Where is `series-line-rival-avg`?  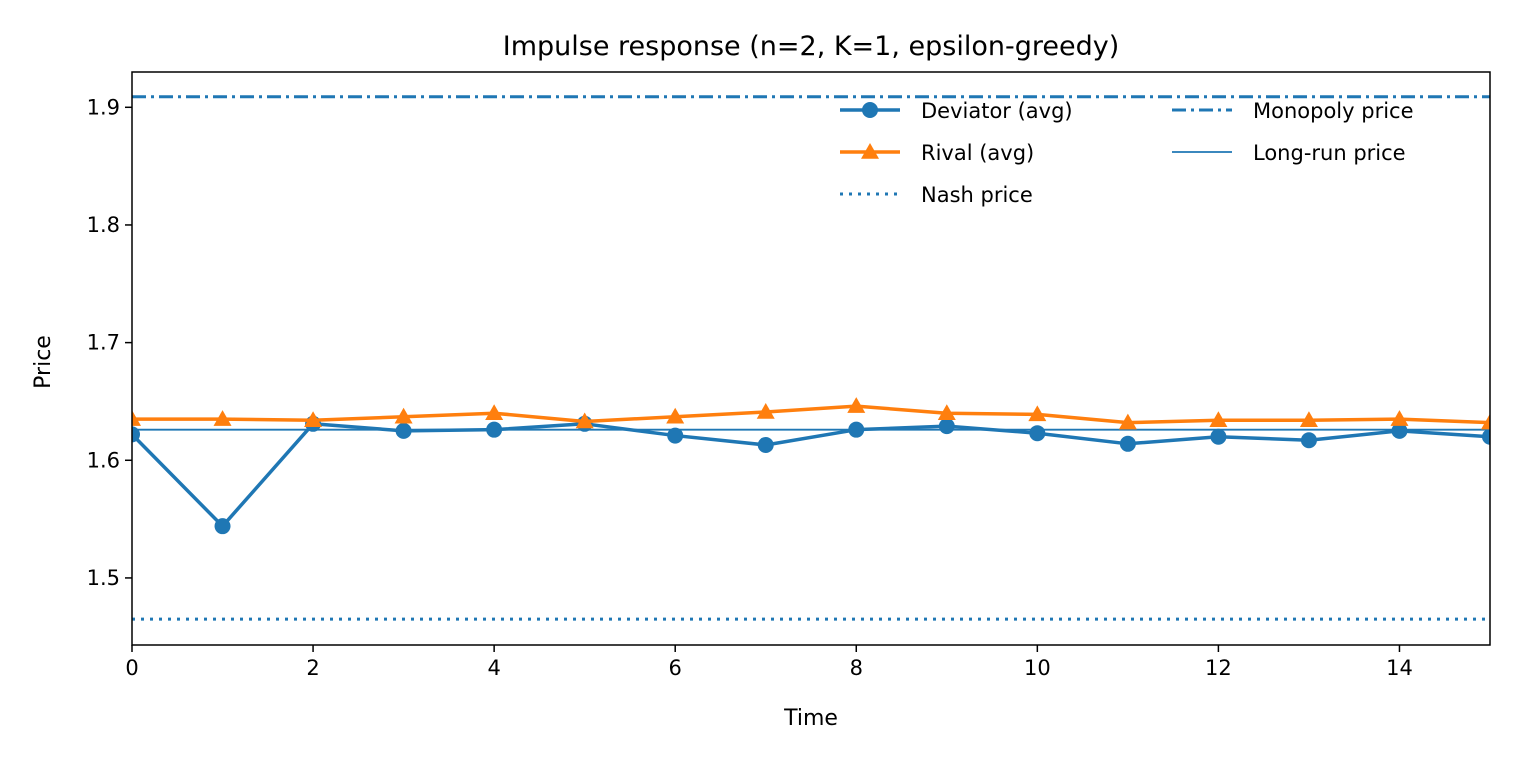
series-line-rival-avg is located at coordinates (811, 414).